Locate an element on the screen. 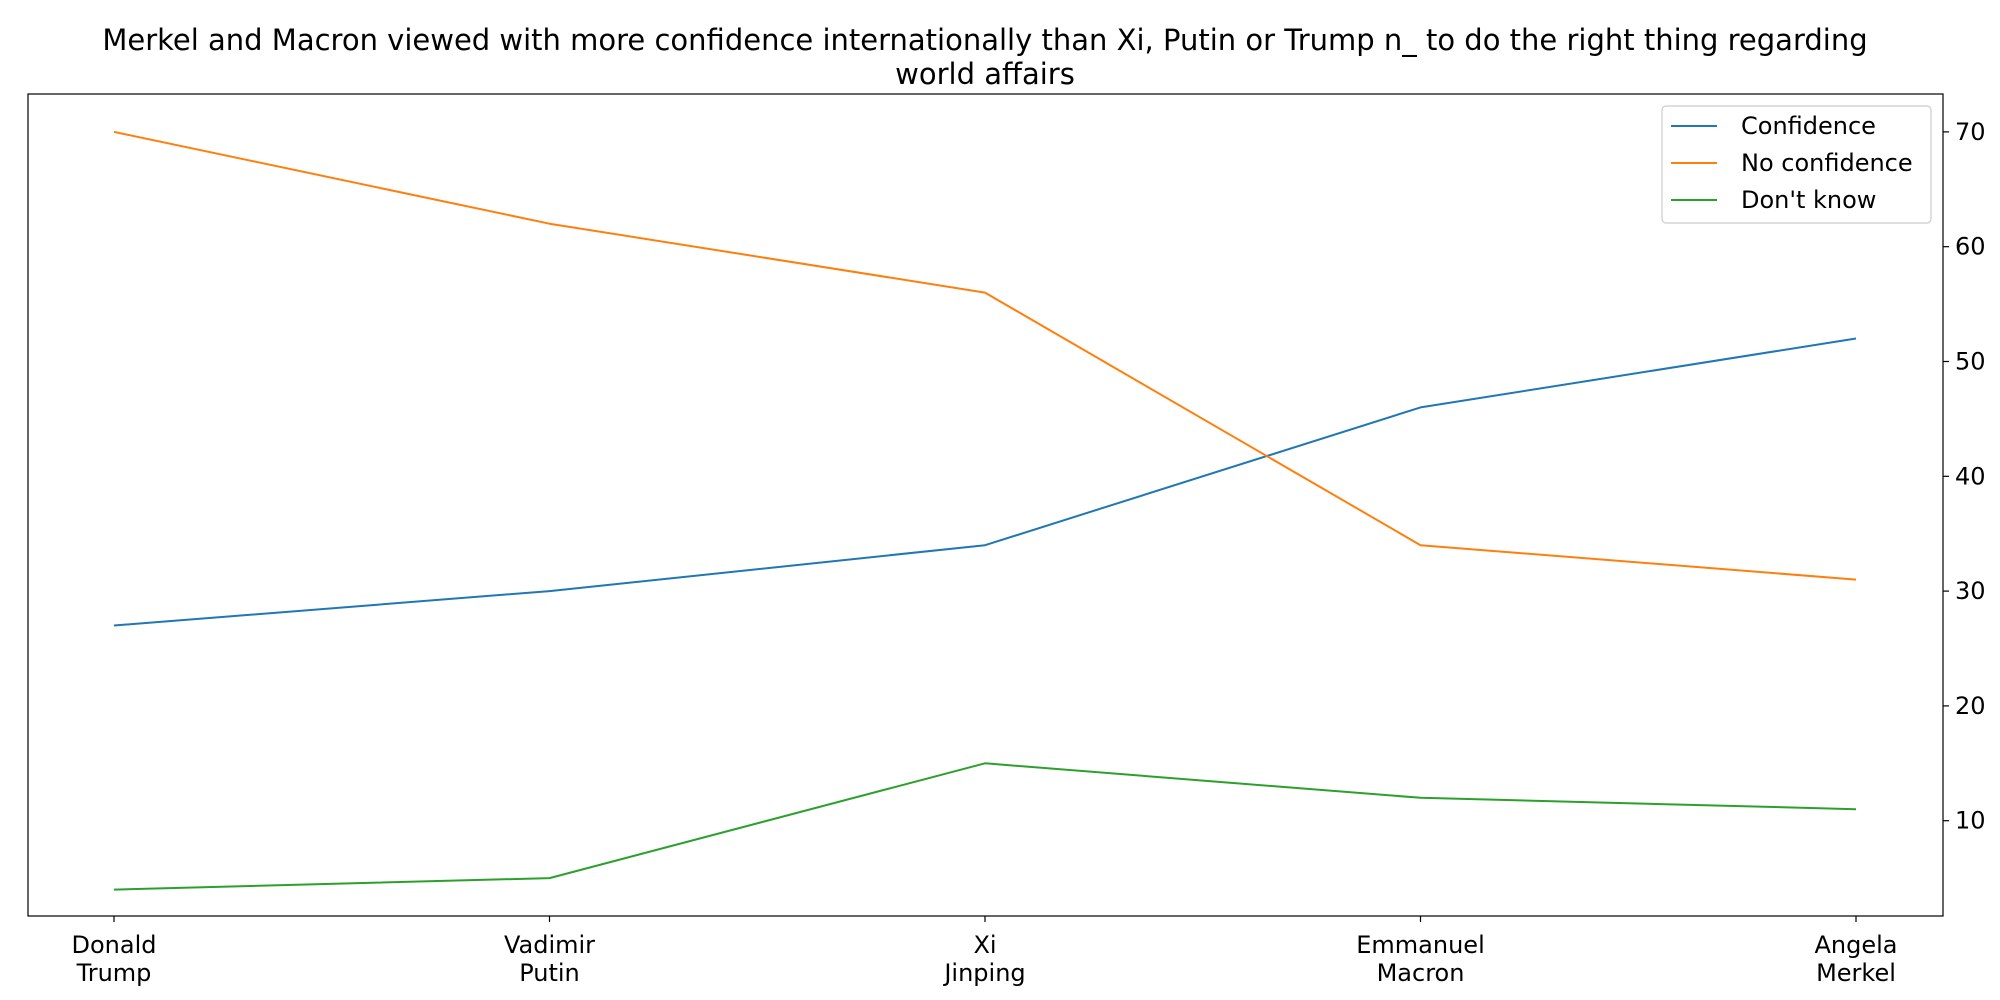  legend: Confidence No confidence Don't know is located at coordinates (1796, 164).